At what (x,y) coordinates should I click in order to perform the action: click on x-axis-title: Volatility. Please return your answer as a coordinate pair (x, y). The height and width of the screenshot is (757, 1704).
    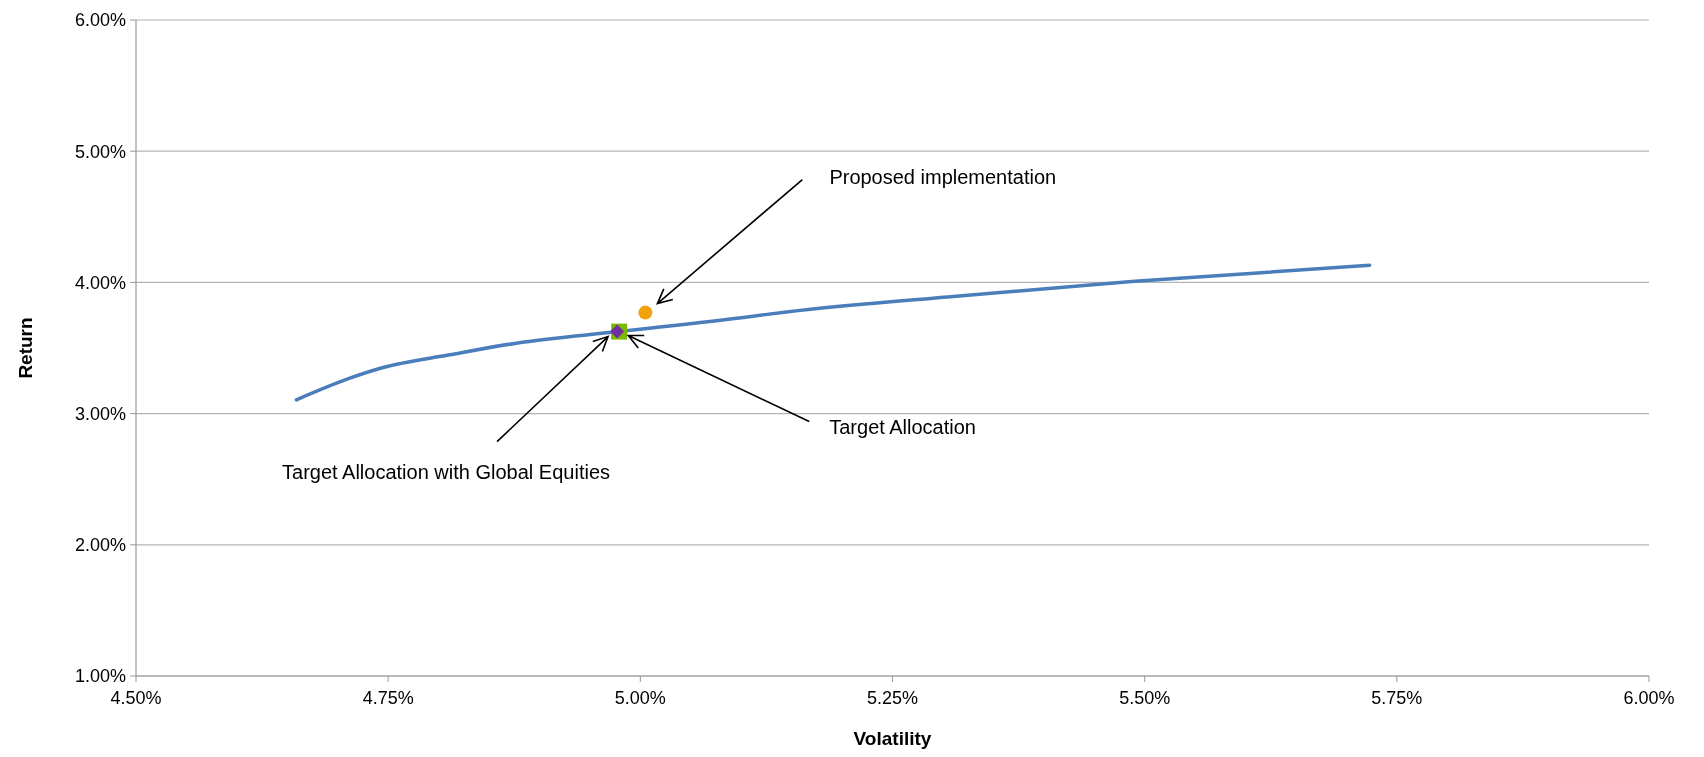
    Looking at the image, I should click on (892, 738).